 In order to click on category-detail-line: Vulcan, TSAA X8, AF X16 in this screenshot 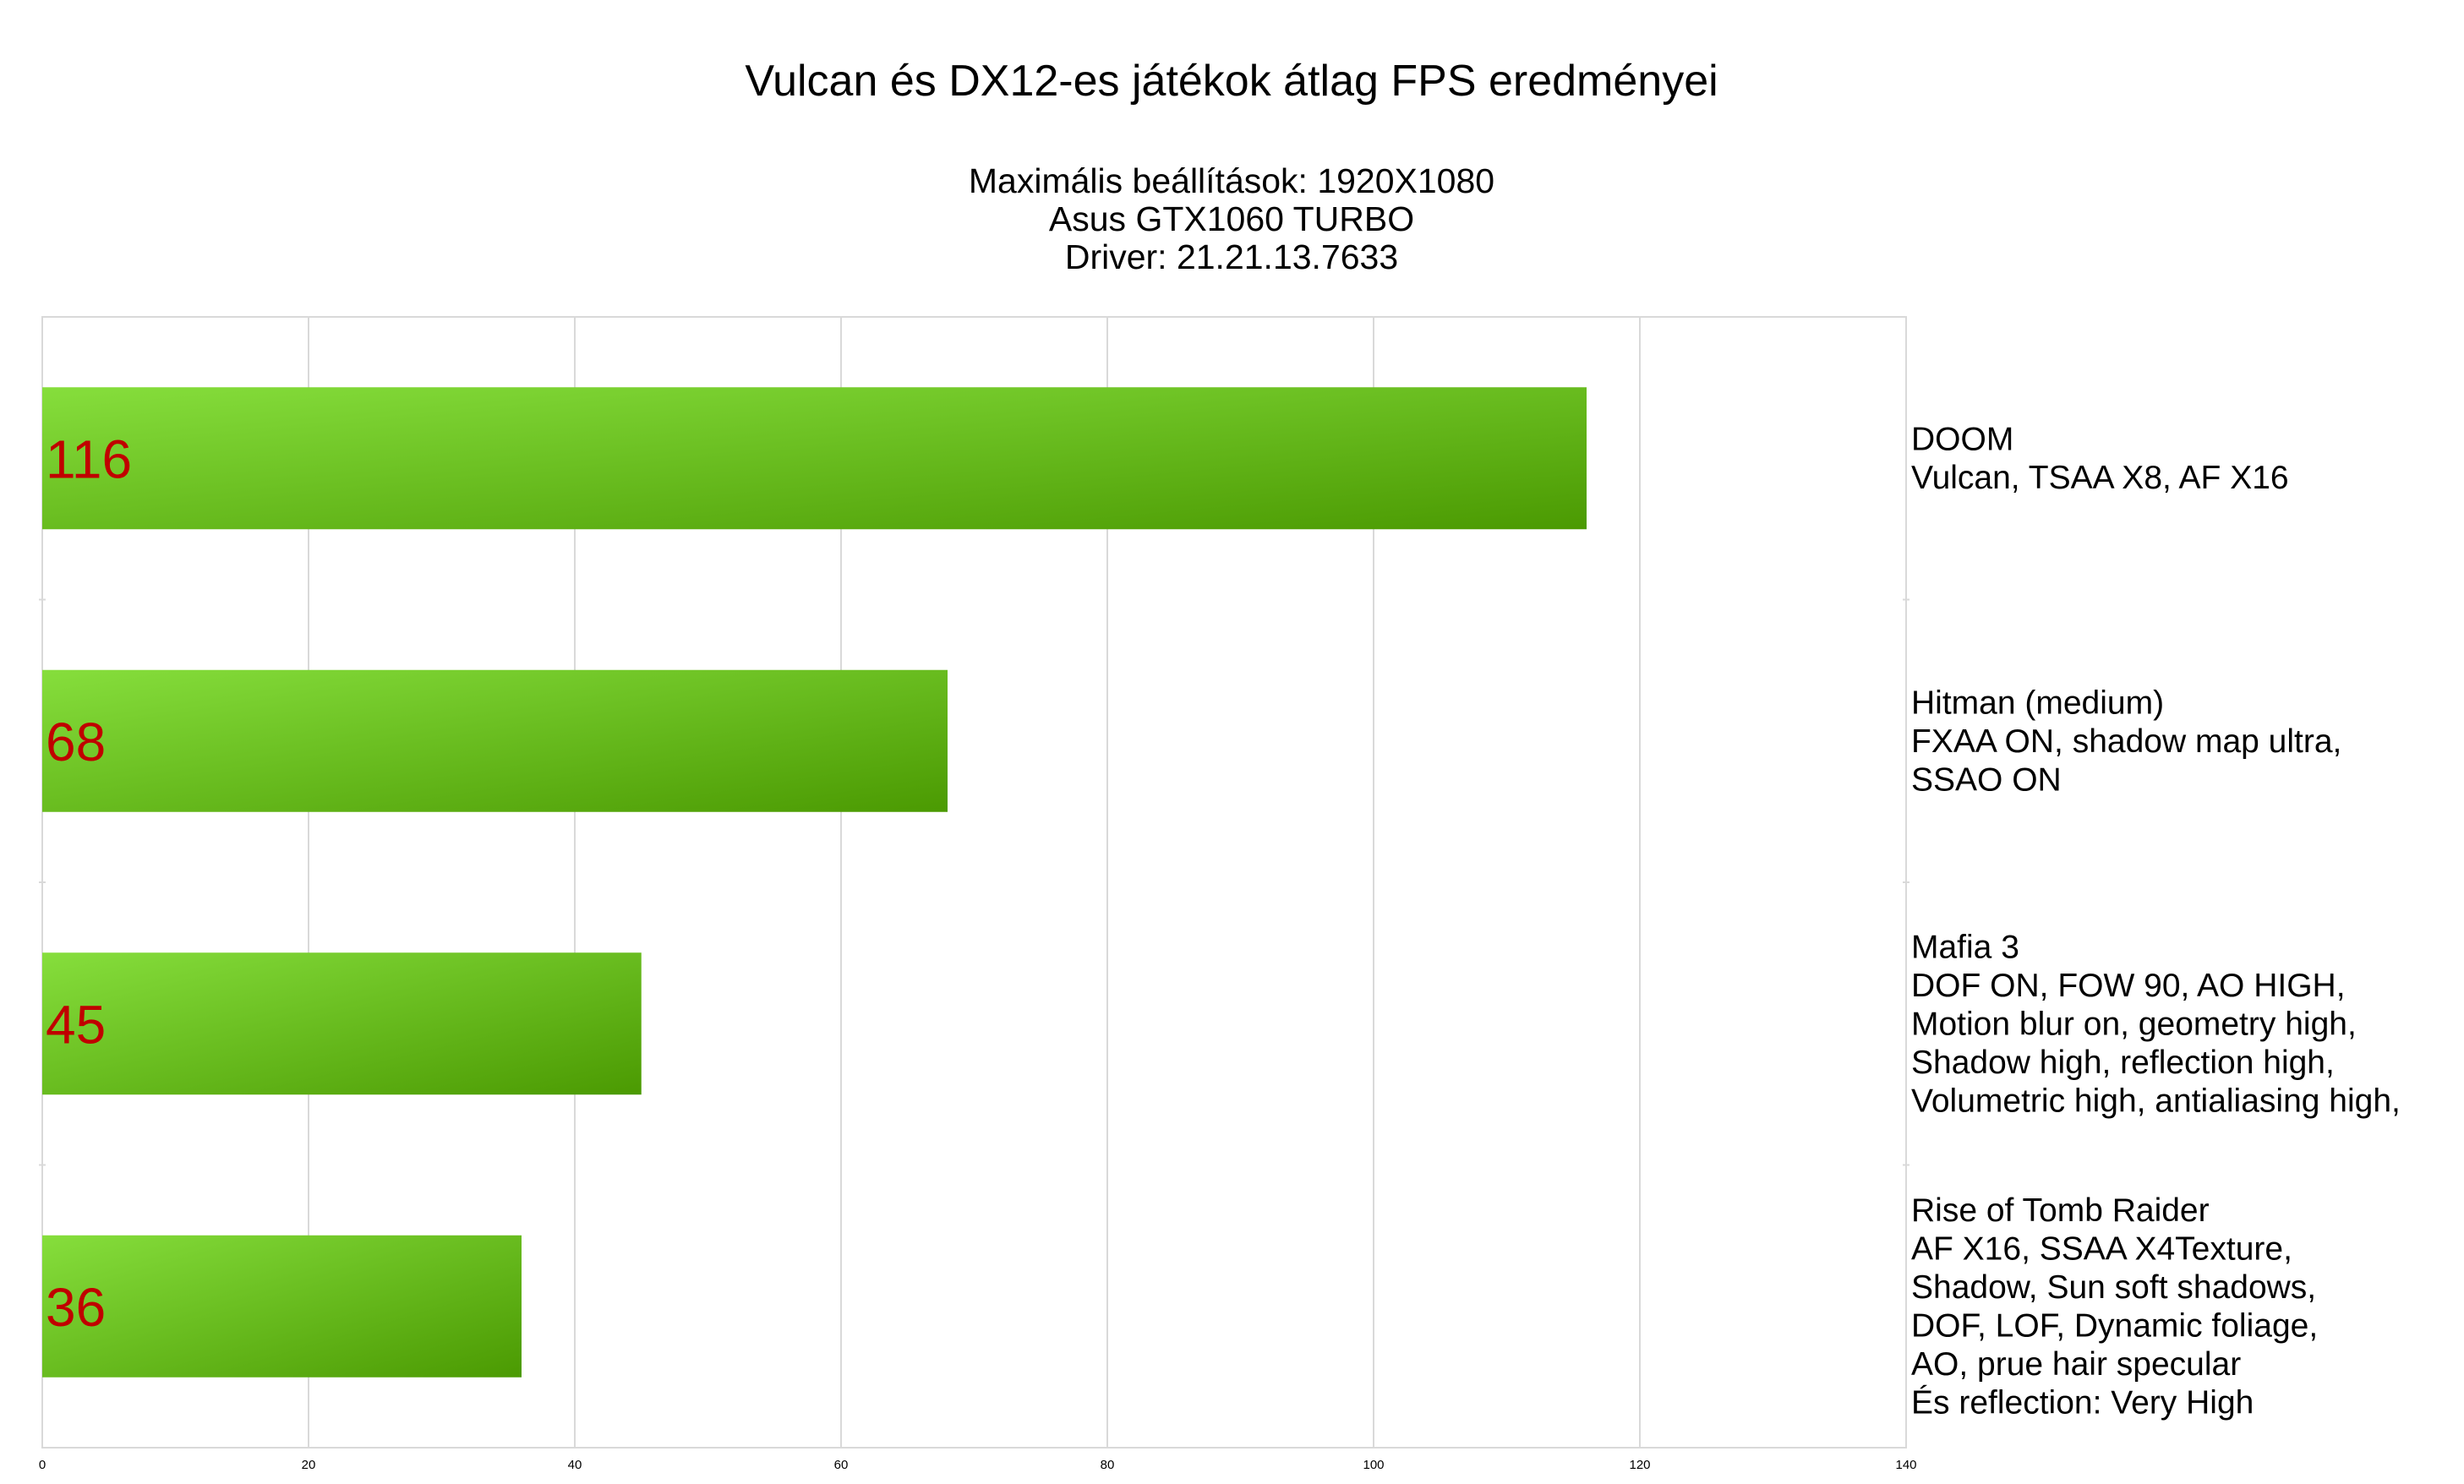, I will do `click(2100, 478)`.